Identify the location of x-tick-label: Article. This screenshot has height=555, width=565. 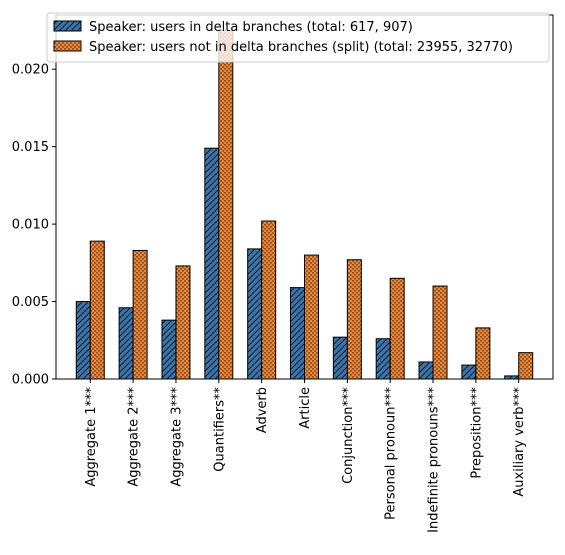
(305, 408).